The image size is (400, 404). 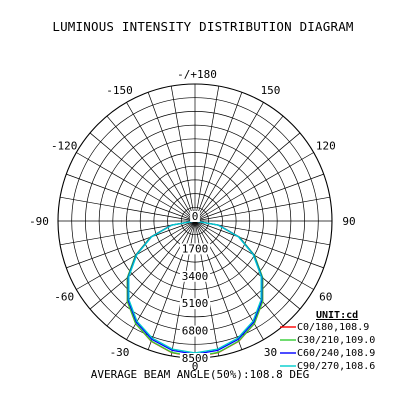 I want to click on legend-unit-label: UNIT:cd, so click(x=337, y=315).